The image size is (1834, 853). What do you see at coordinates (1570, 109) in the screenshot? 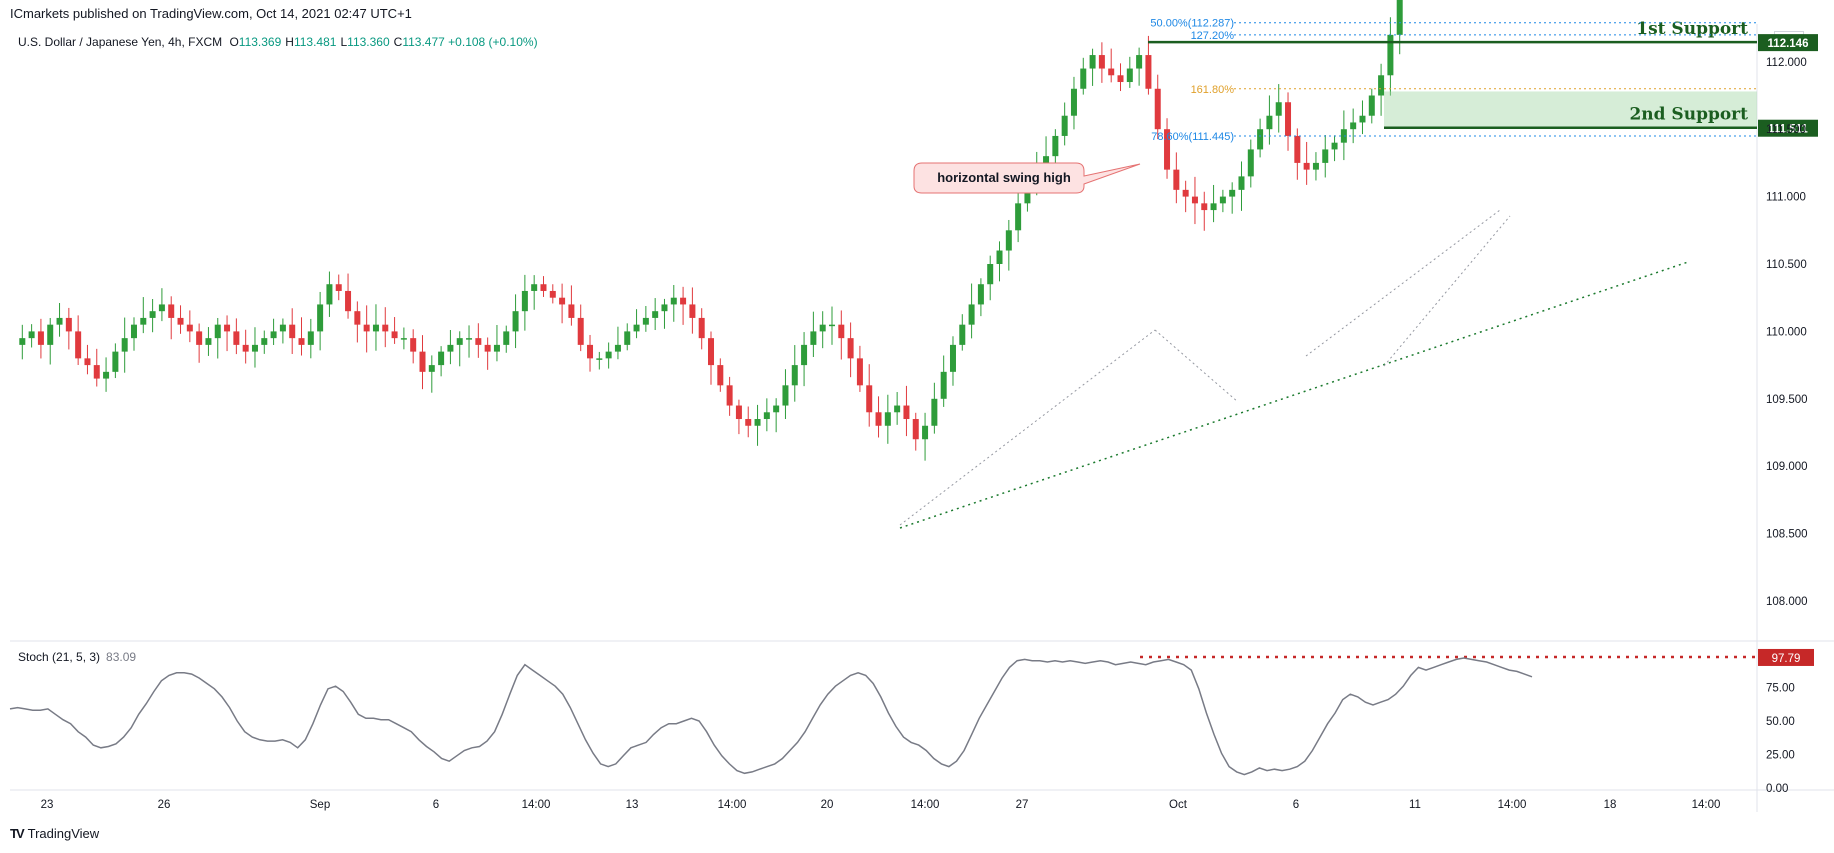
I see `support-zone` at bounding box center [1570, 109].